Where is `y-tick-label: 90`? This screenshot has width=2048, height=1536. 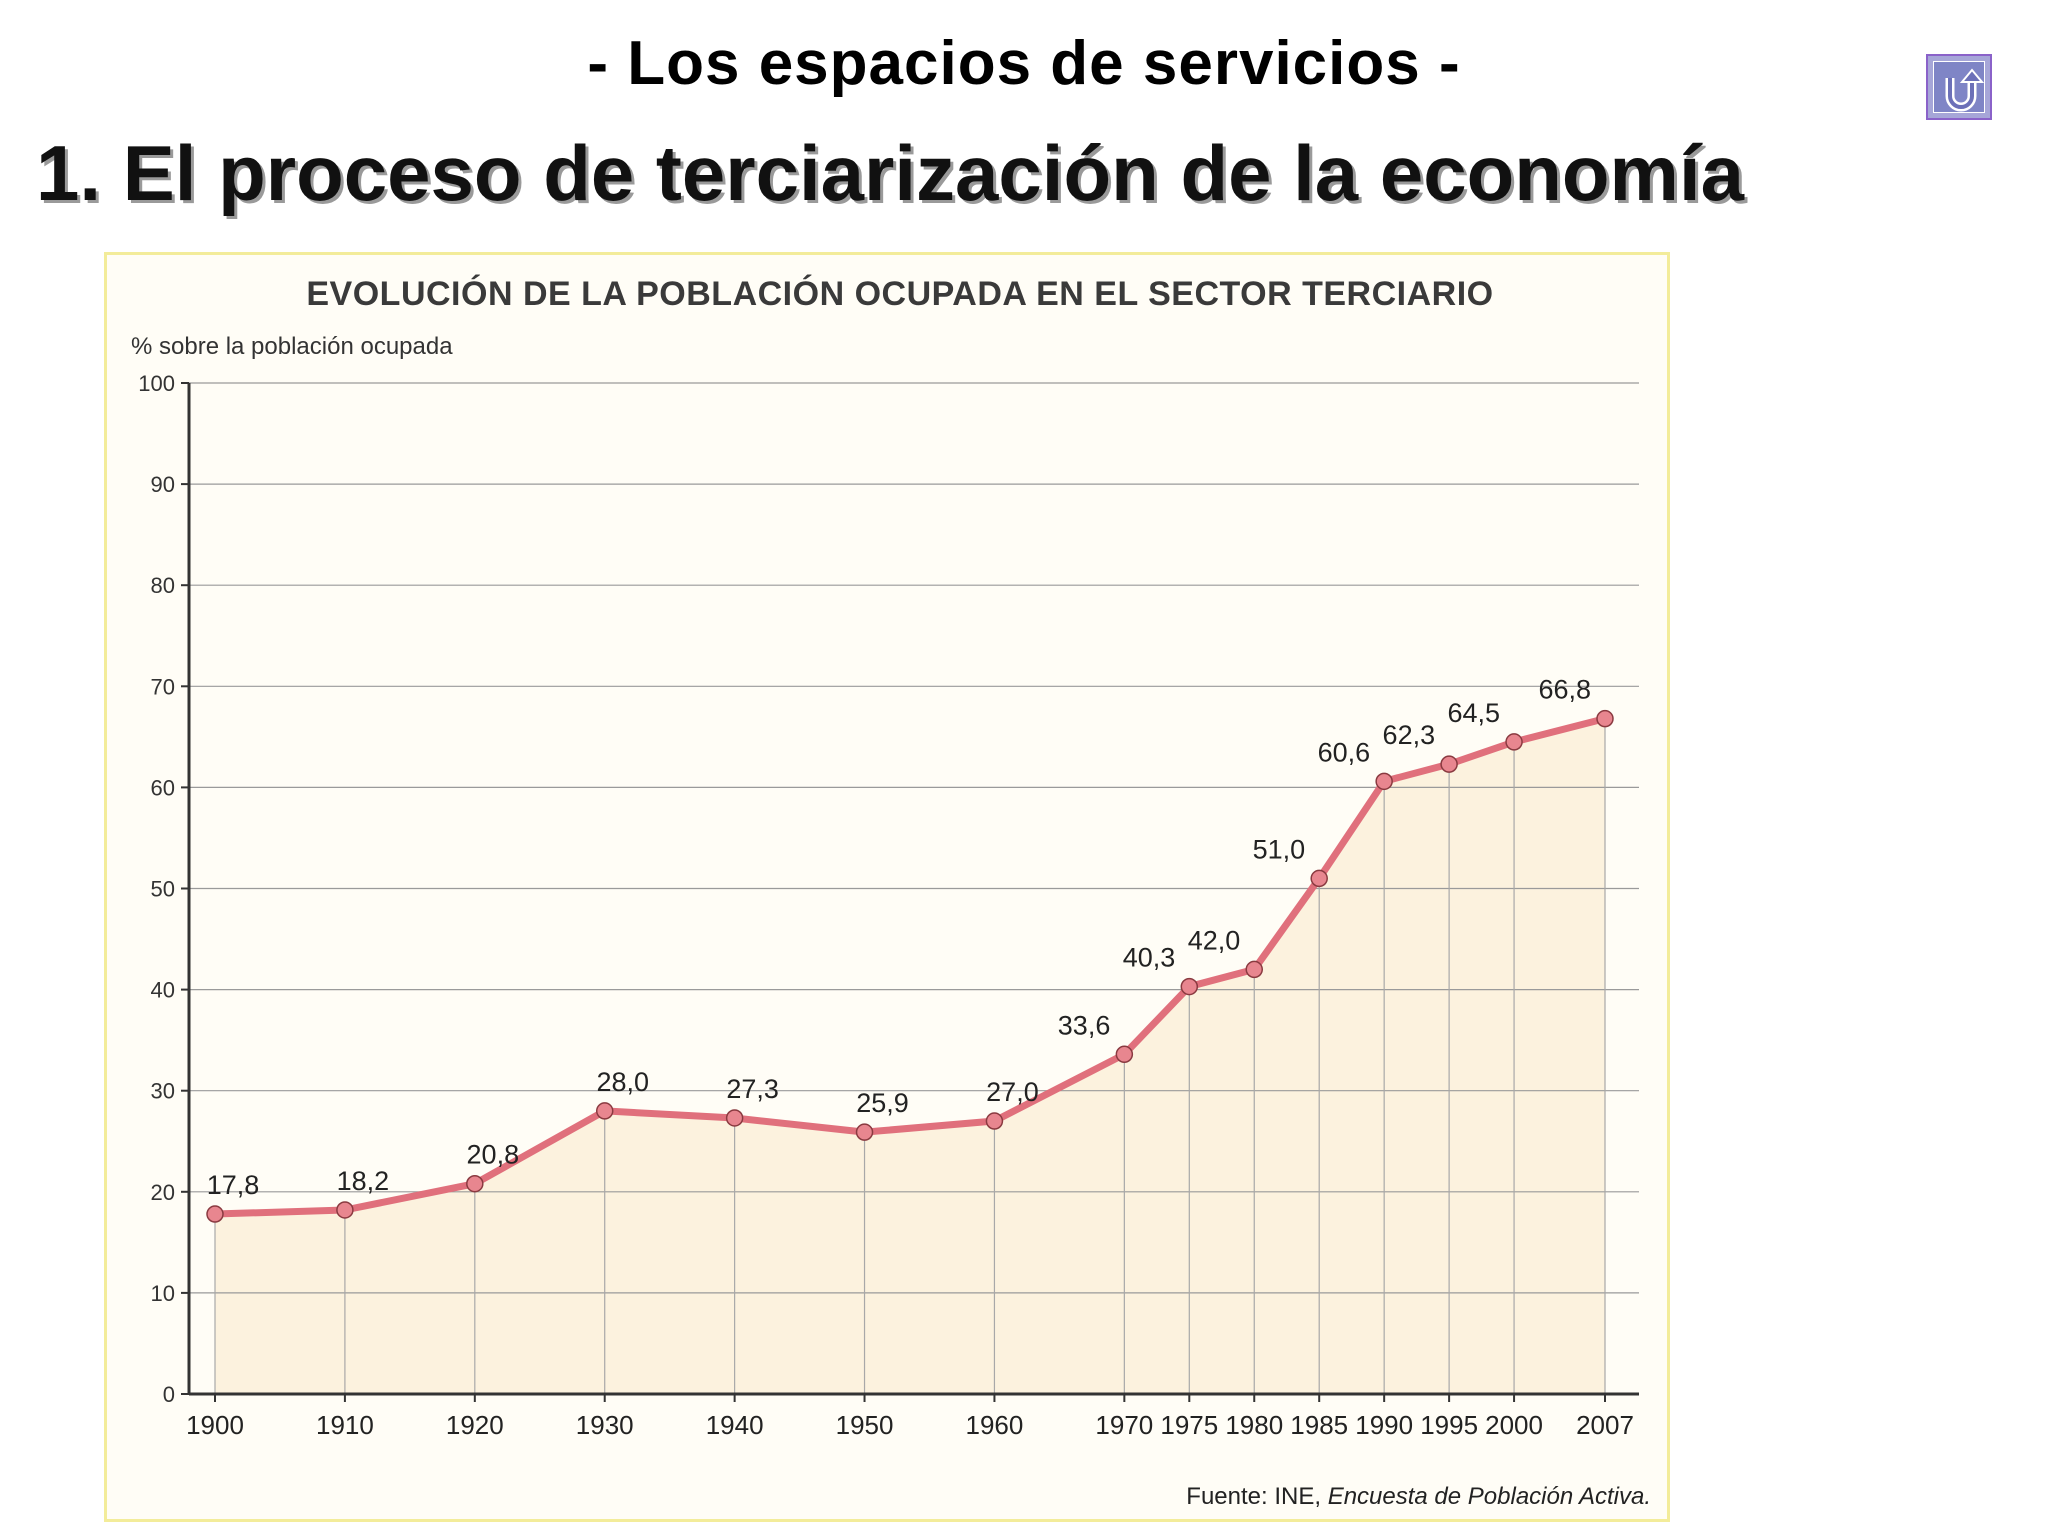 y-tick-label: 90 is located at coordinates (163, 484).